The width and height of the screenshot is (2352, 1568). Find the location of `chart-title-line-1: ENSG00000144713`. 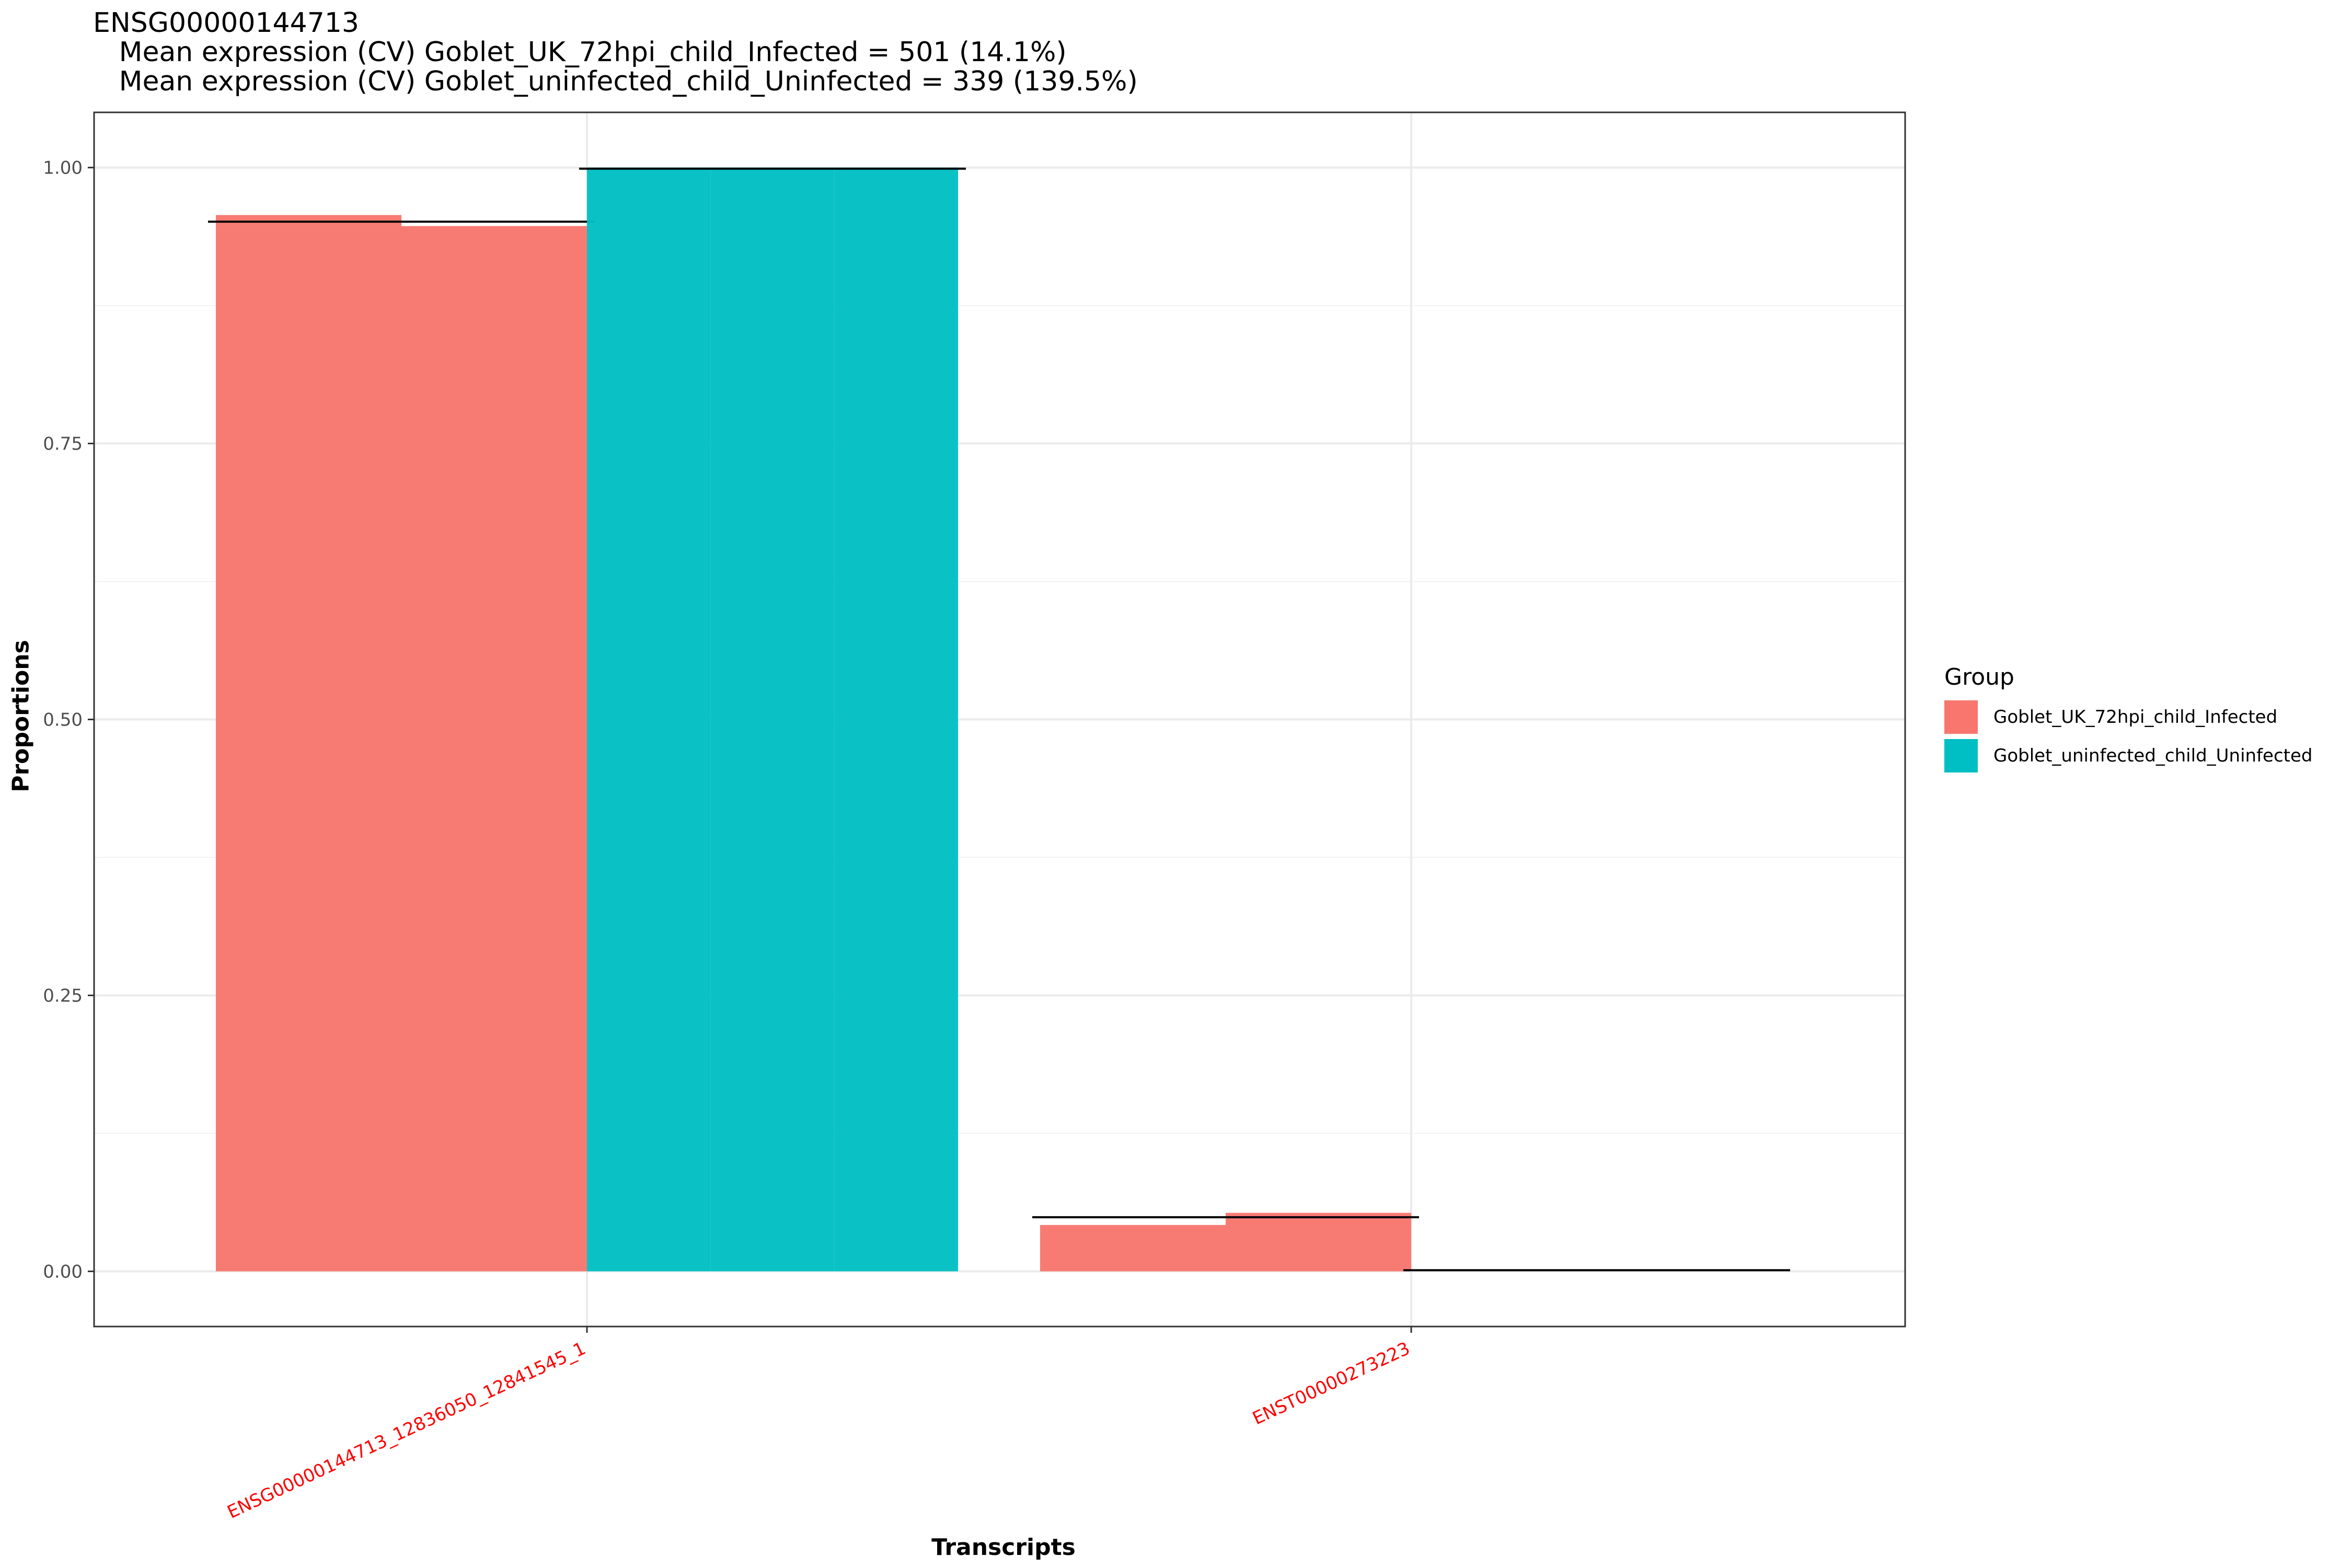

chart-title-line-1: ENSG00000144713 is located at coordinates (226, 23).